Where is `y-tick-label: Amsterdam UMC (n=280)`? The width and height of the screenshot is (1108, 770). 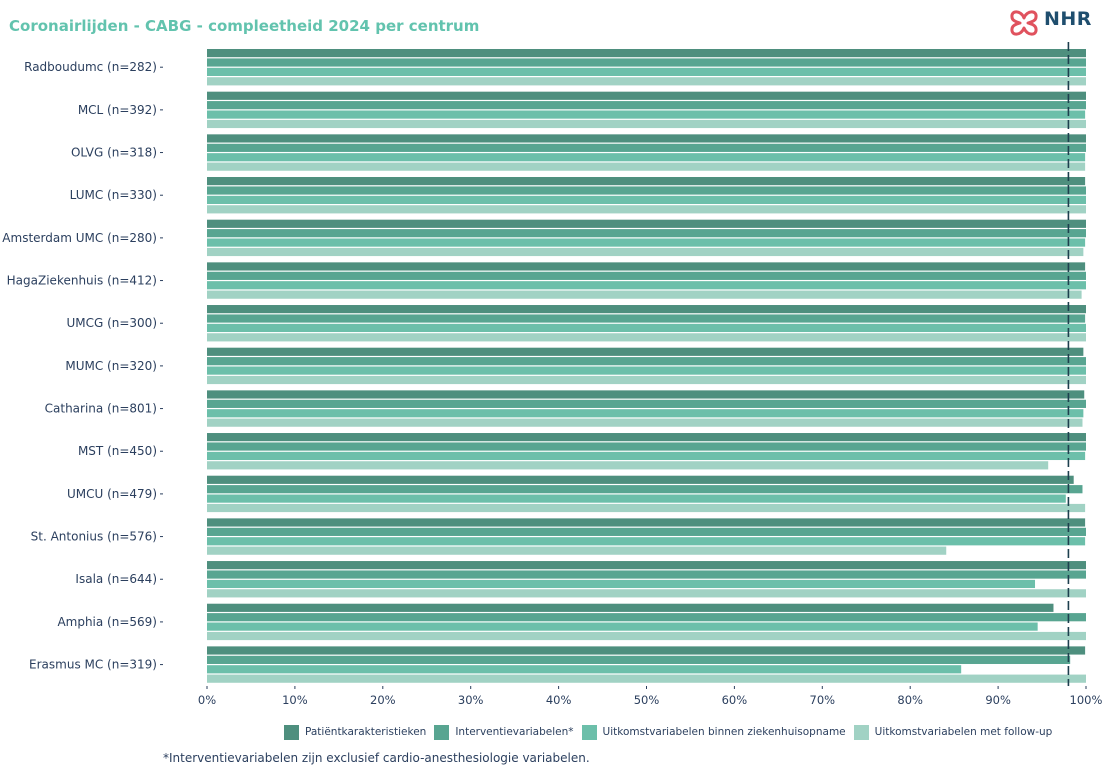
y-tick-label: Amsterdam UMC (n=280) is located at coordinates (79, 238).